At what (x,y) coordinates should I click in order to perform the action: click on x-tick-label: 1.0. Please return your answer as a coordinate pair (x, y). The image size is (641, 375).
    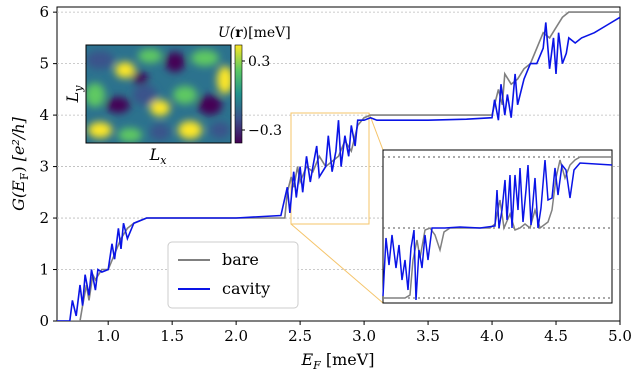
    Looking at the image, I should click on (108, 336).